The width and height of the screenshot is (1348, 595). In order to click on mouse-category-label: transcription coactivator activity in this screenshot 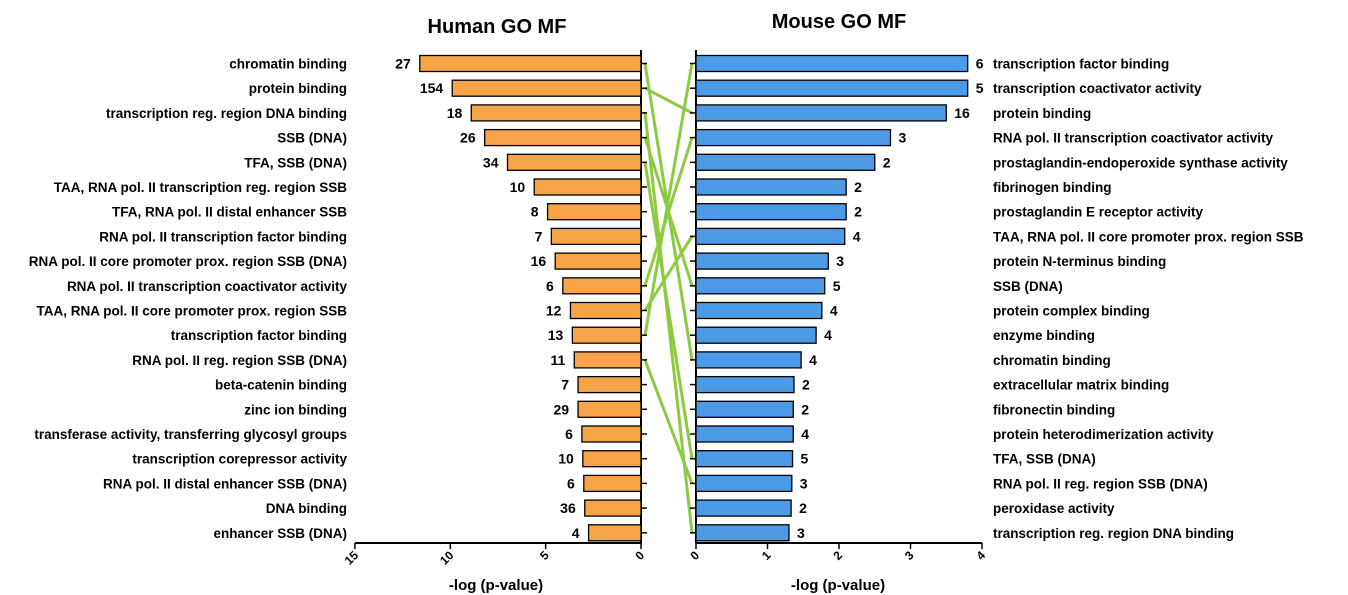, I will do `click(1097, 88)`.